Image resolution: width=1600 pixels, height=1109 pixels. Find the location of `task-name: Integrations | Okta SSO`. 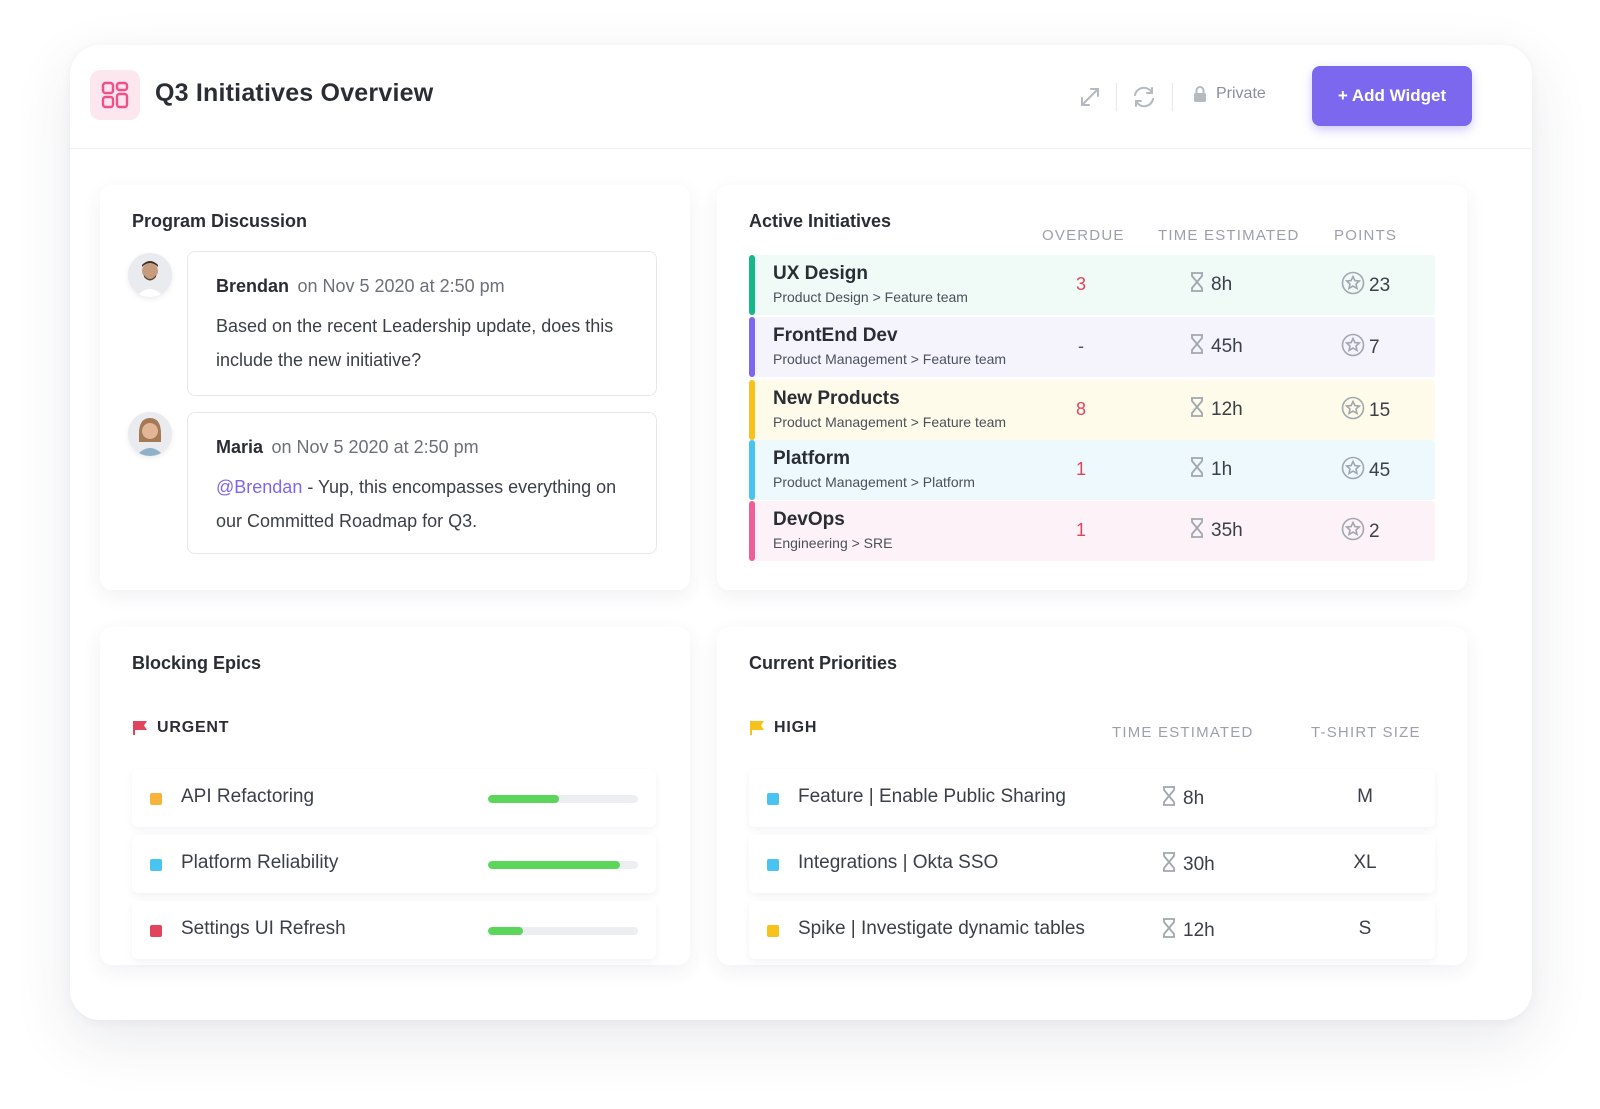

task-name: Integrations | Okta SSO is located at coordinates (898, 862).